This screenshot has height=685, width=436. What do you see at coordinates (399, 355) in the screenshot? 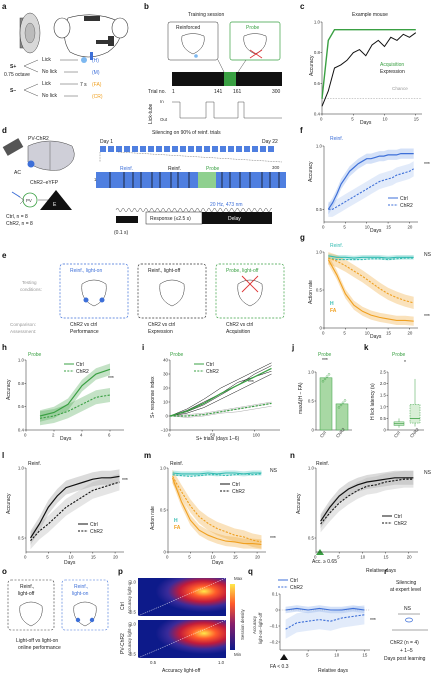
I see `k-tag: Probe` at bounding box center [399, 355].